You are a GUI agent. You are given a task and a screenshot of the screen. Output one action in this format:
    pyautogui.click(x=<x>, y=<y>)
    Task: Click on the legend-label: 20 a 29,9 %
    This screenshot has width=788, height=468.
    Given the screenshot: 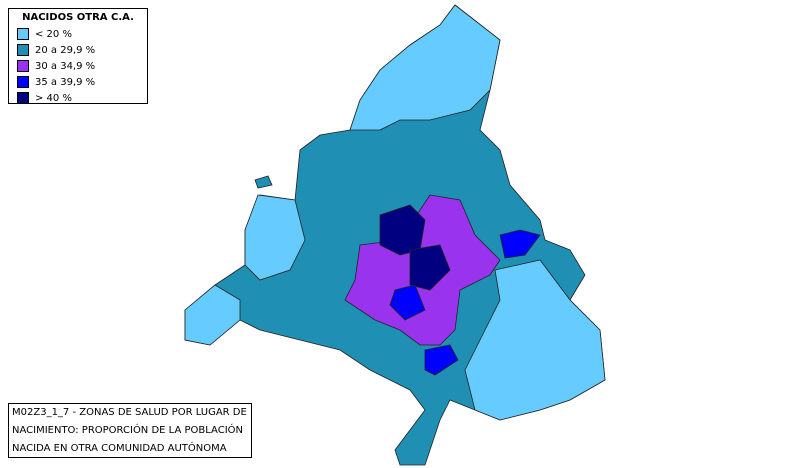 What is the action you would take?
    pyautogui.click(x=65, y=50)
    